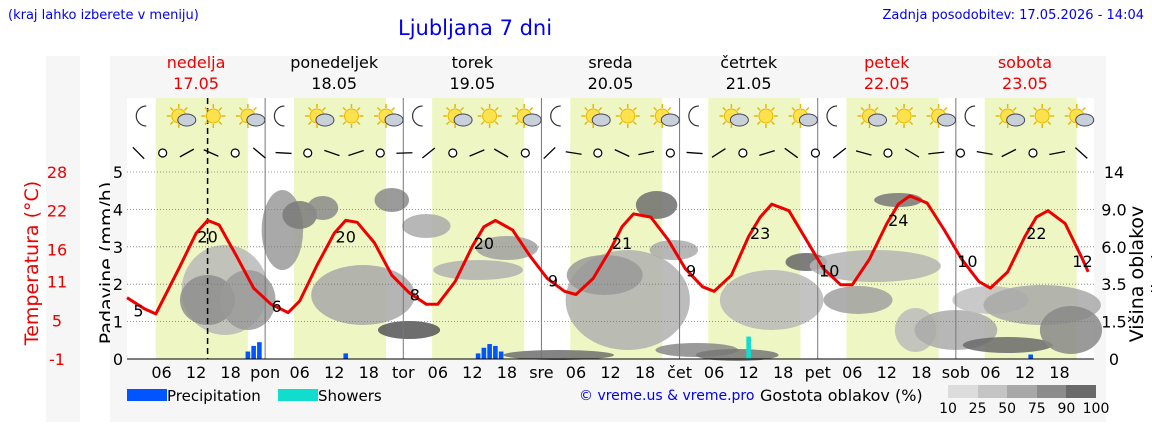 The width and height of the screenshot is (1152, 443). I want to click on precipitation-tick-label: 0, so click(118, 359).